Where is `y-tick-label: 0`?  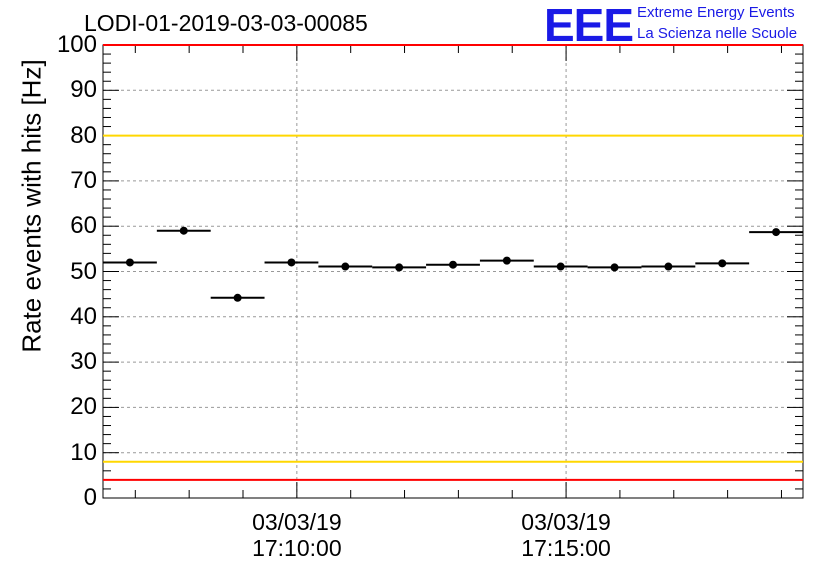
y-tick-label: 0 is located at coordinates (90, 497).